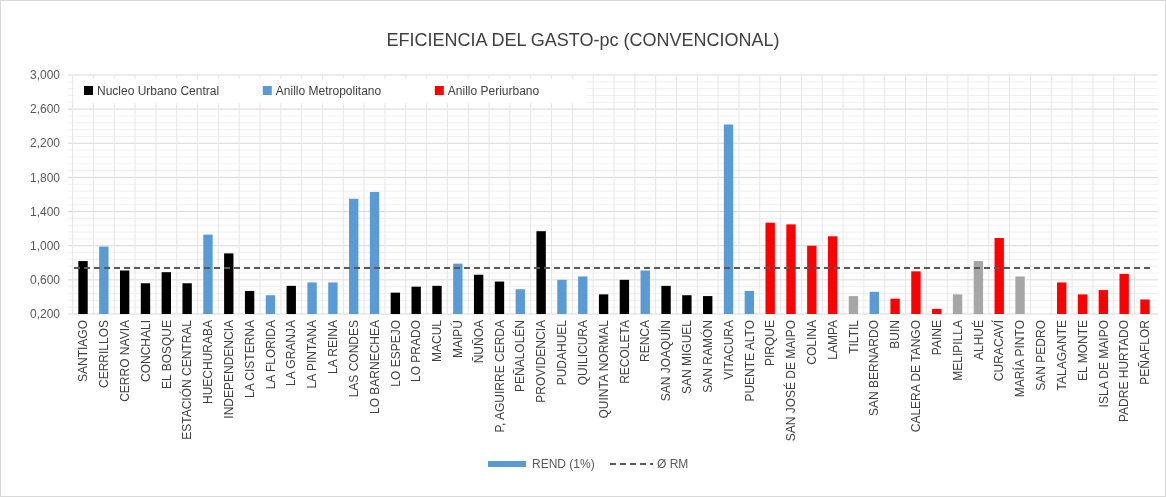 The width and height of the screenshot is (1166, 497). Describe the element at coordinates (104, 354) in the screenshot. I see `x-tick-label: CERRILLOS` at that location.